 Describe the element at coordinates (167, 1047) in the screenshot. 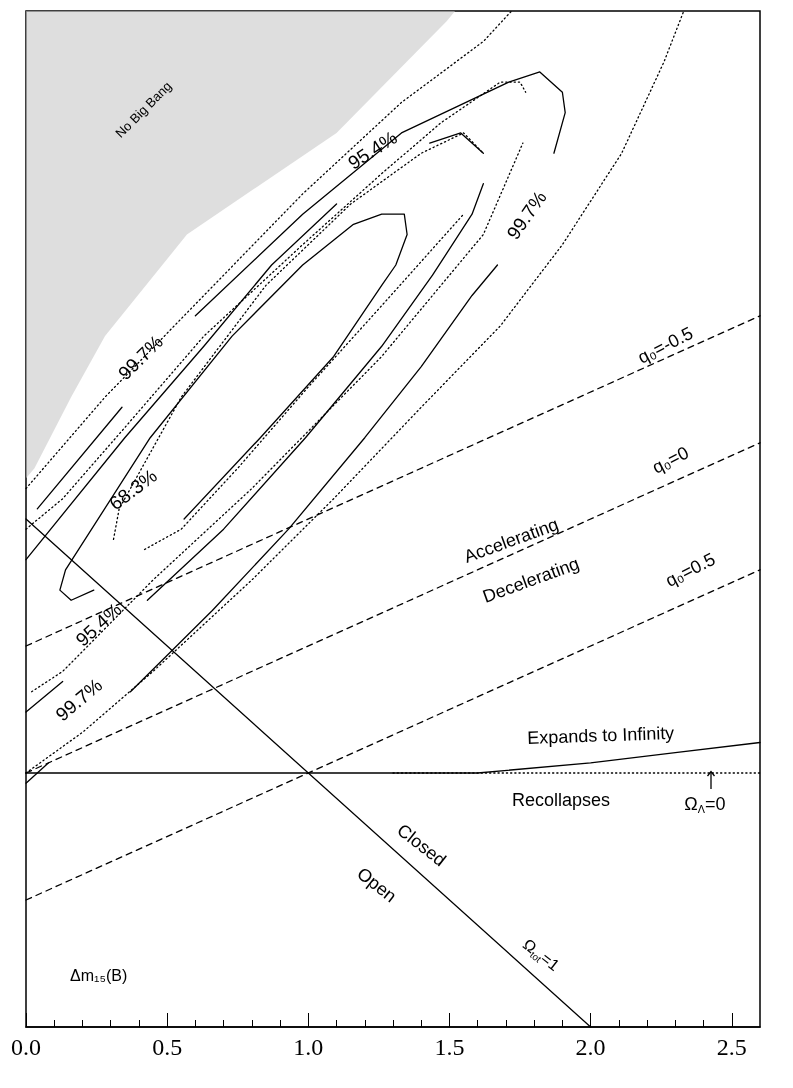

I see `x-tick-label: 0.5` at that location.